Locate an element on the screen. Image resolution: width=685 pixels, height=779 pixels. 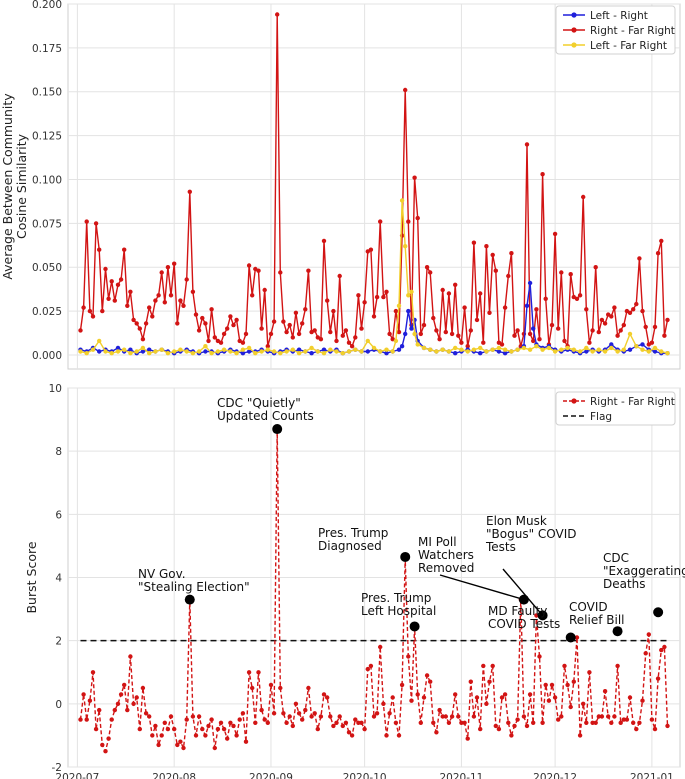
similarity-y-axis-label-line-1: Average Between Community is located at coordinates (7, 186).